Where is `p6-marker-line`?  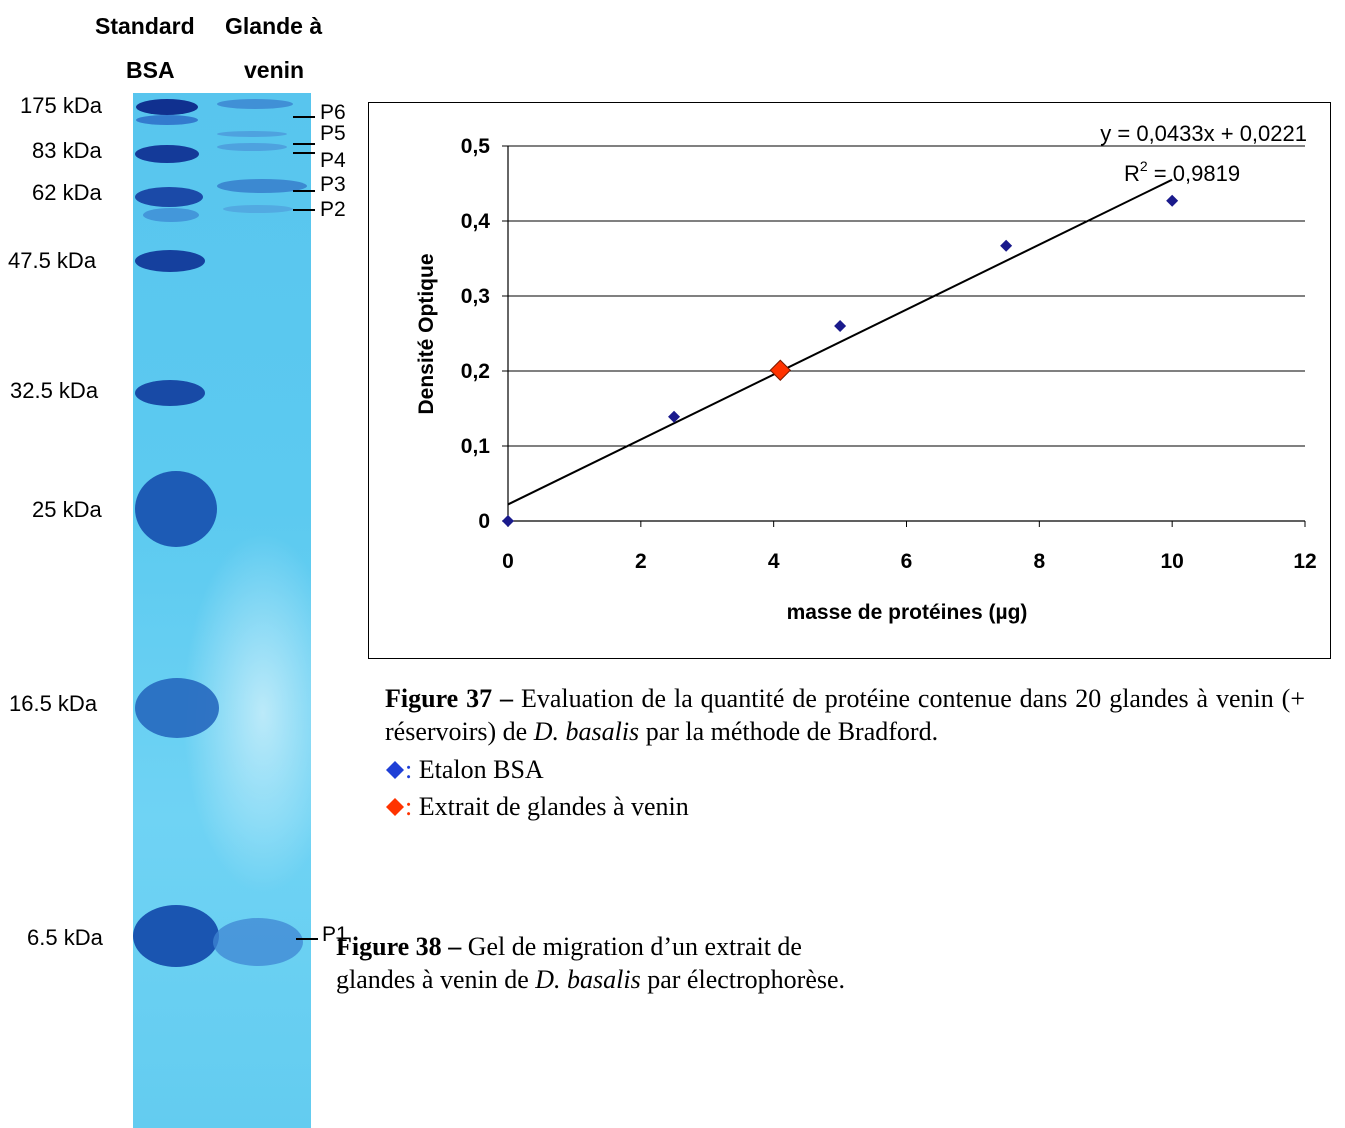
p6-marker-line is located at coordinates (304, 117).